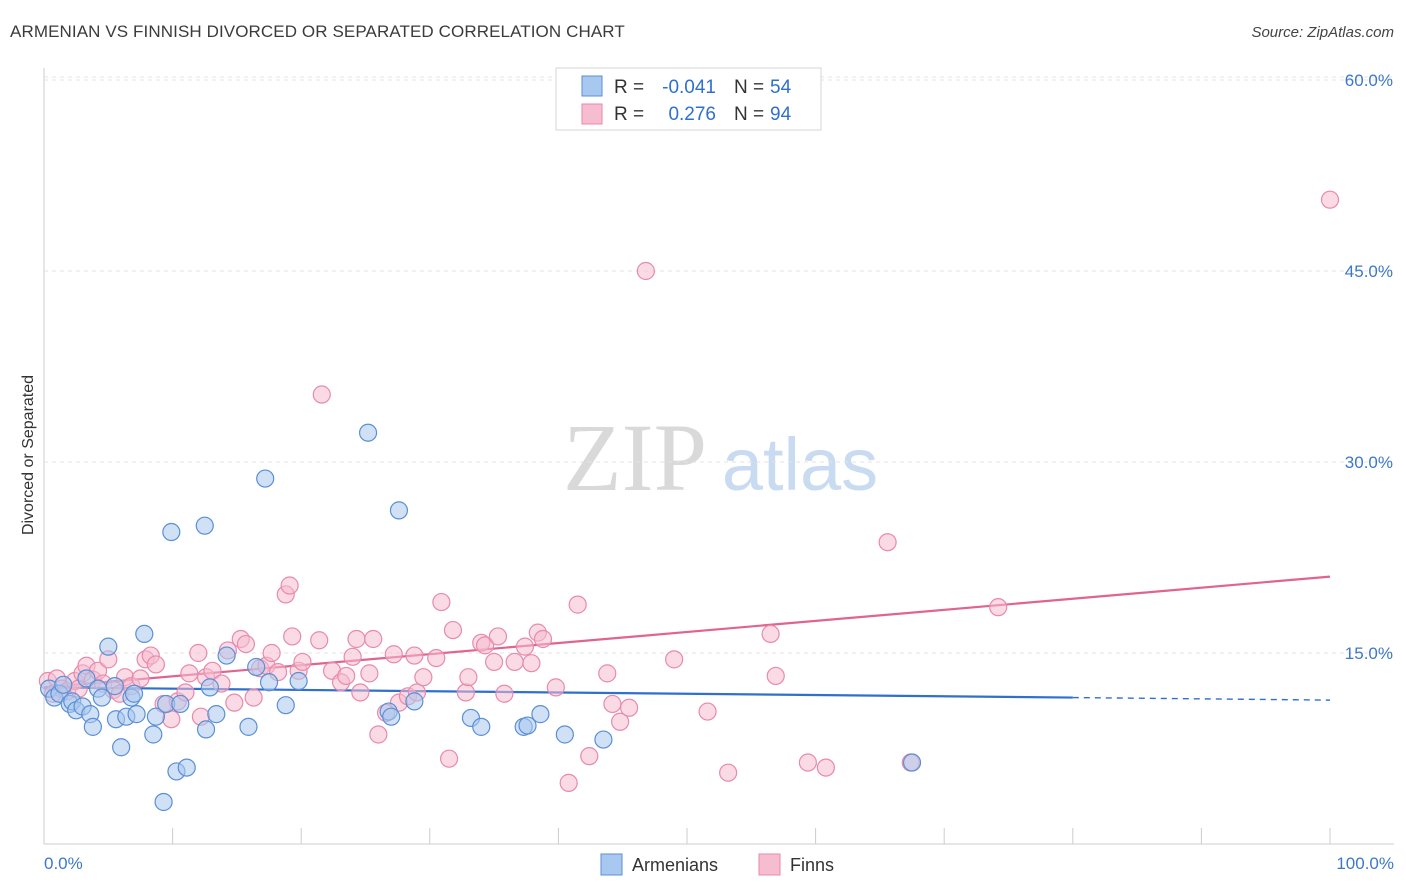 The height and width of the screenshot is (892, 1406). Describe the element at coordinates (769, 864) in the screenshot. I see `legend-bottom-finns-swatch` at that location.